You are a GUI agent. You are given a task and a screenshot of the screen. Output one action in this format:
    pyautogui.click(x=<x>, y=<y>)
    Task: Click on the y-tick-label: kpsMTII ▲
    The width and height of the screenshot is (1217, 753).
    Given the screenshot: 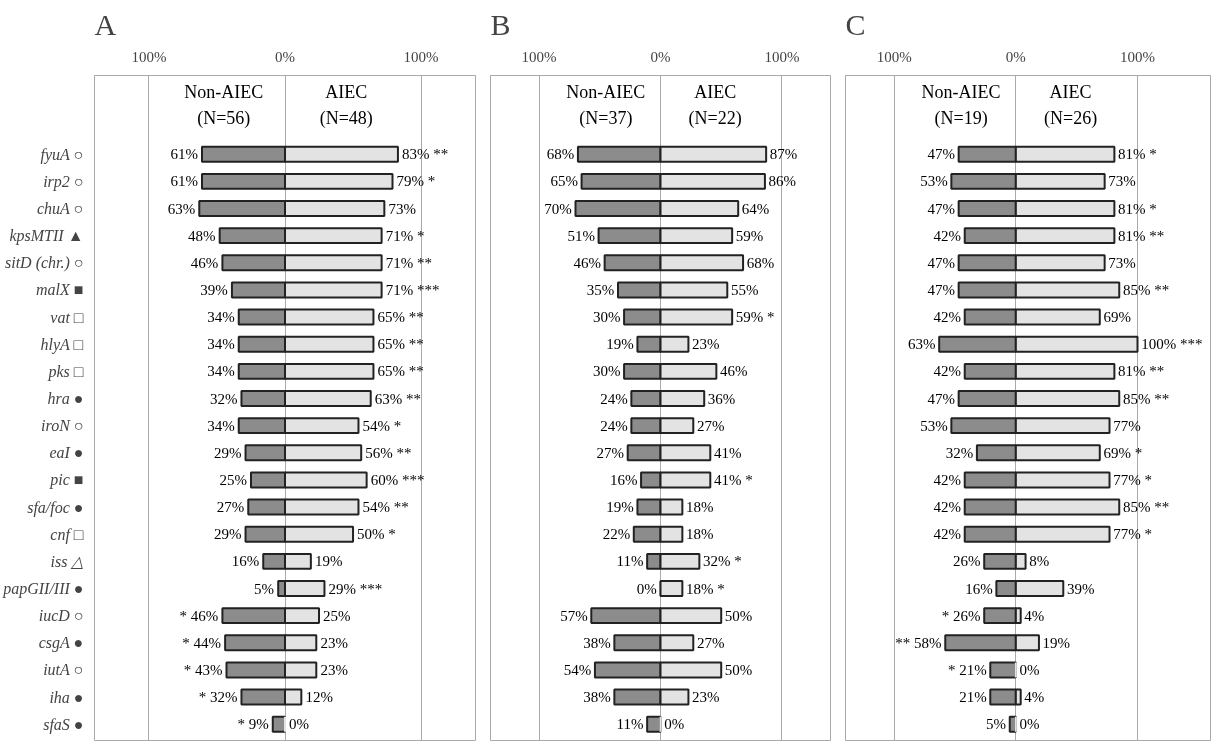 What is the action you would take?
    pyautogui.click(x=46, y=236)
    